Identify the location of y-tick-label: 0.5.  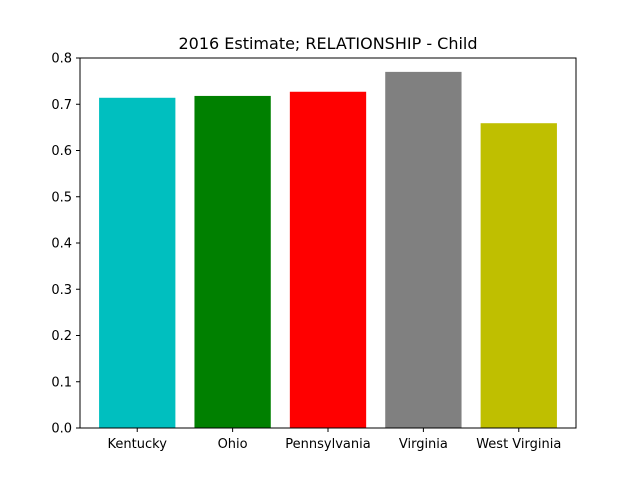
(61, 197).